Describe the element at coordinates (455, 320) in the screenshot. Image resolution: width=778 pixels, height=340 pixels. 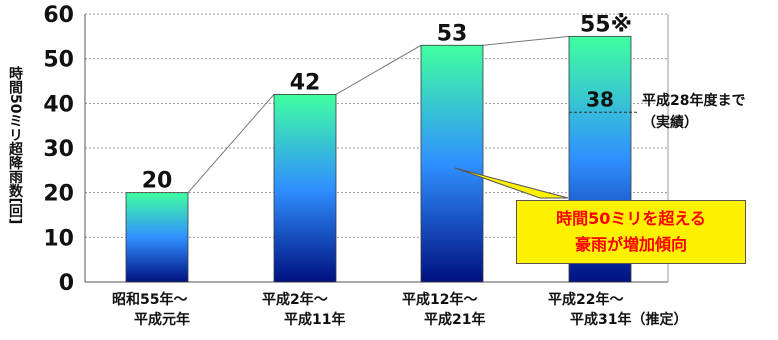
I see `x-category-line2: 平成21年` at that location.